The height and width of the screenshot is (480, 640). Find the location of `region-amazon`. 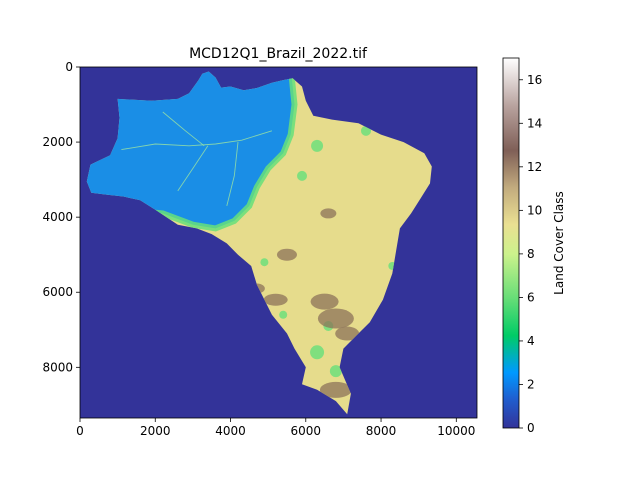

region-amazon is located at coordinates (190, 150).